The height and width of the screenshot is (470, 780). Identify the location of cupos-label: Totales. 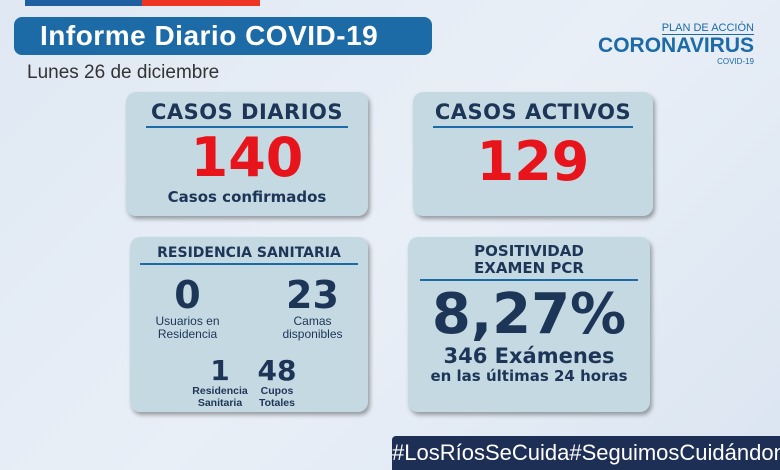
(277, 403).